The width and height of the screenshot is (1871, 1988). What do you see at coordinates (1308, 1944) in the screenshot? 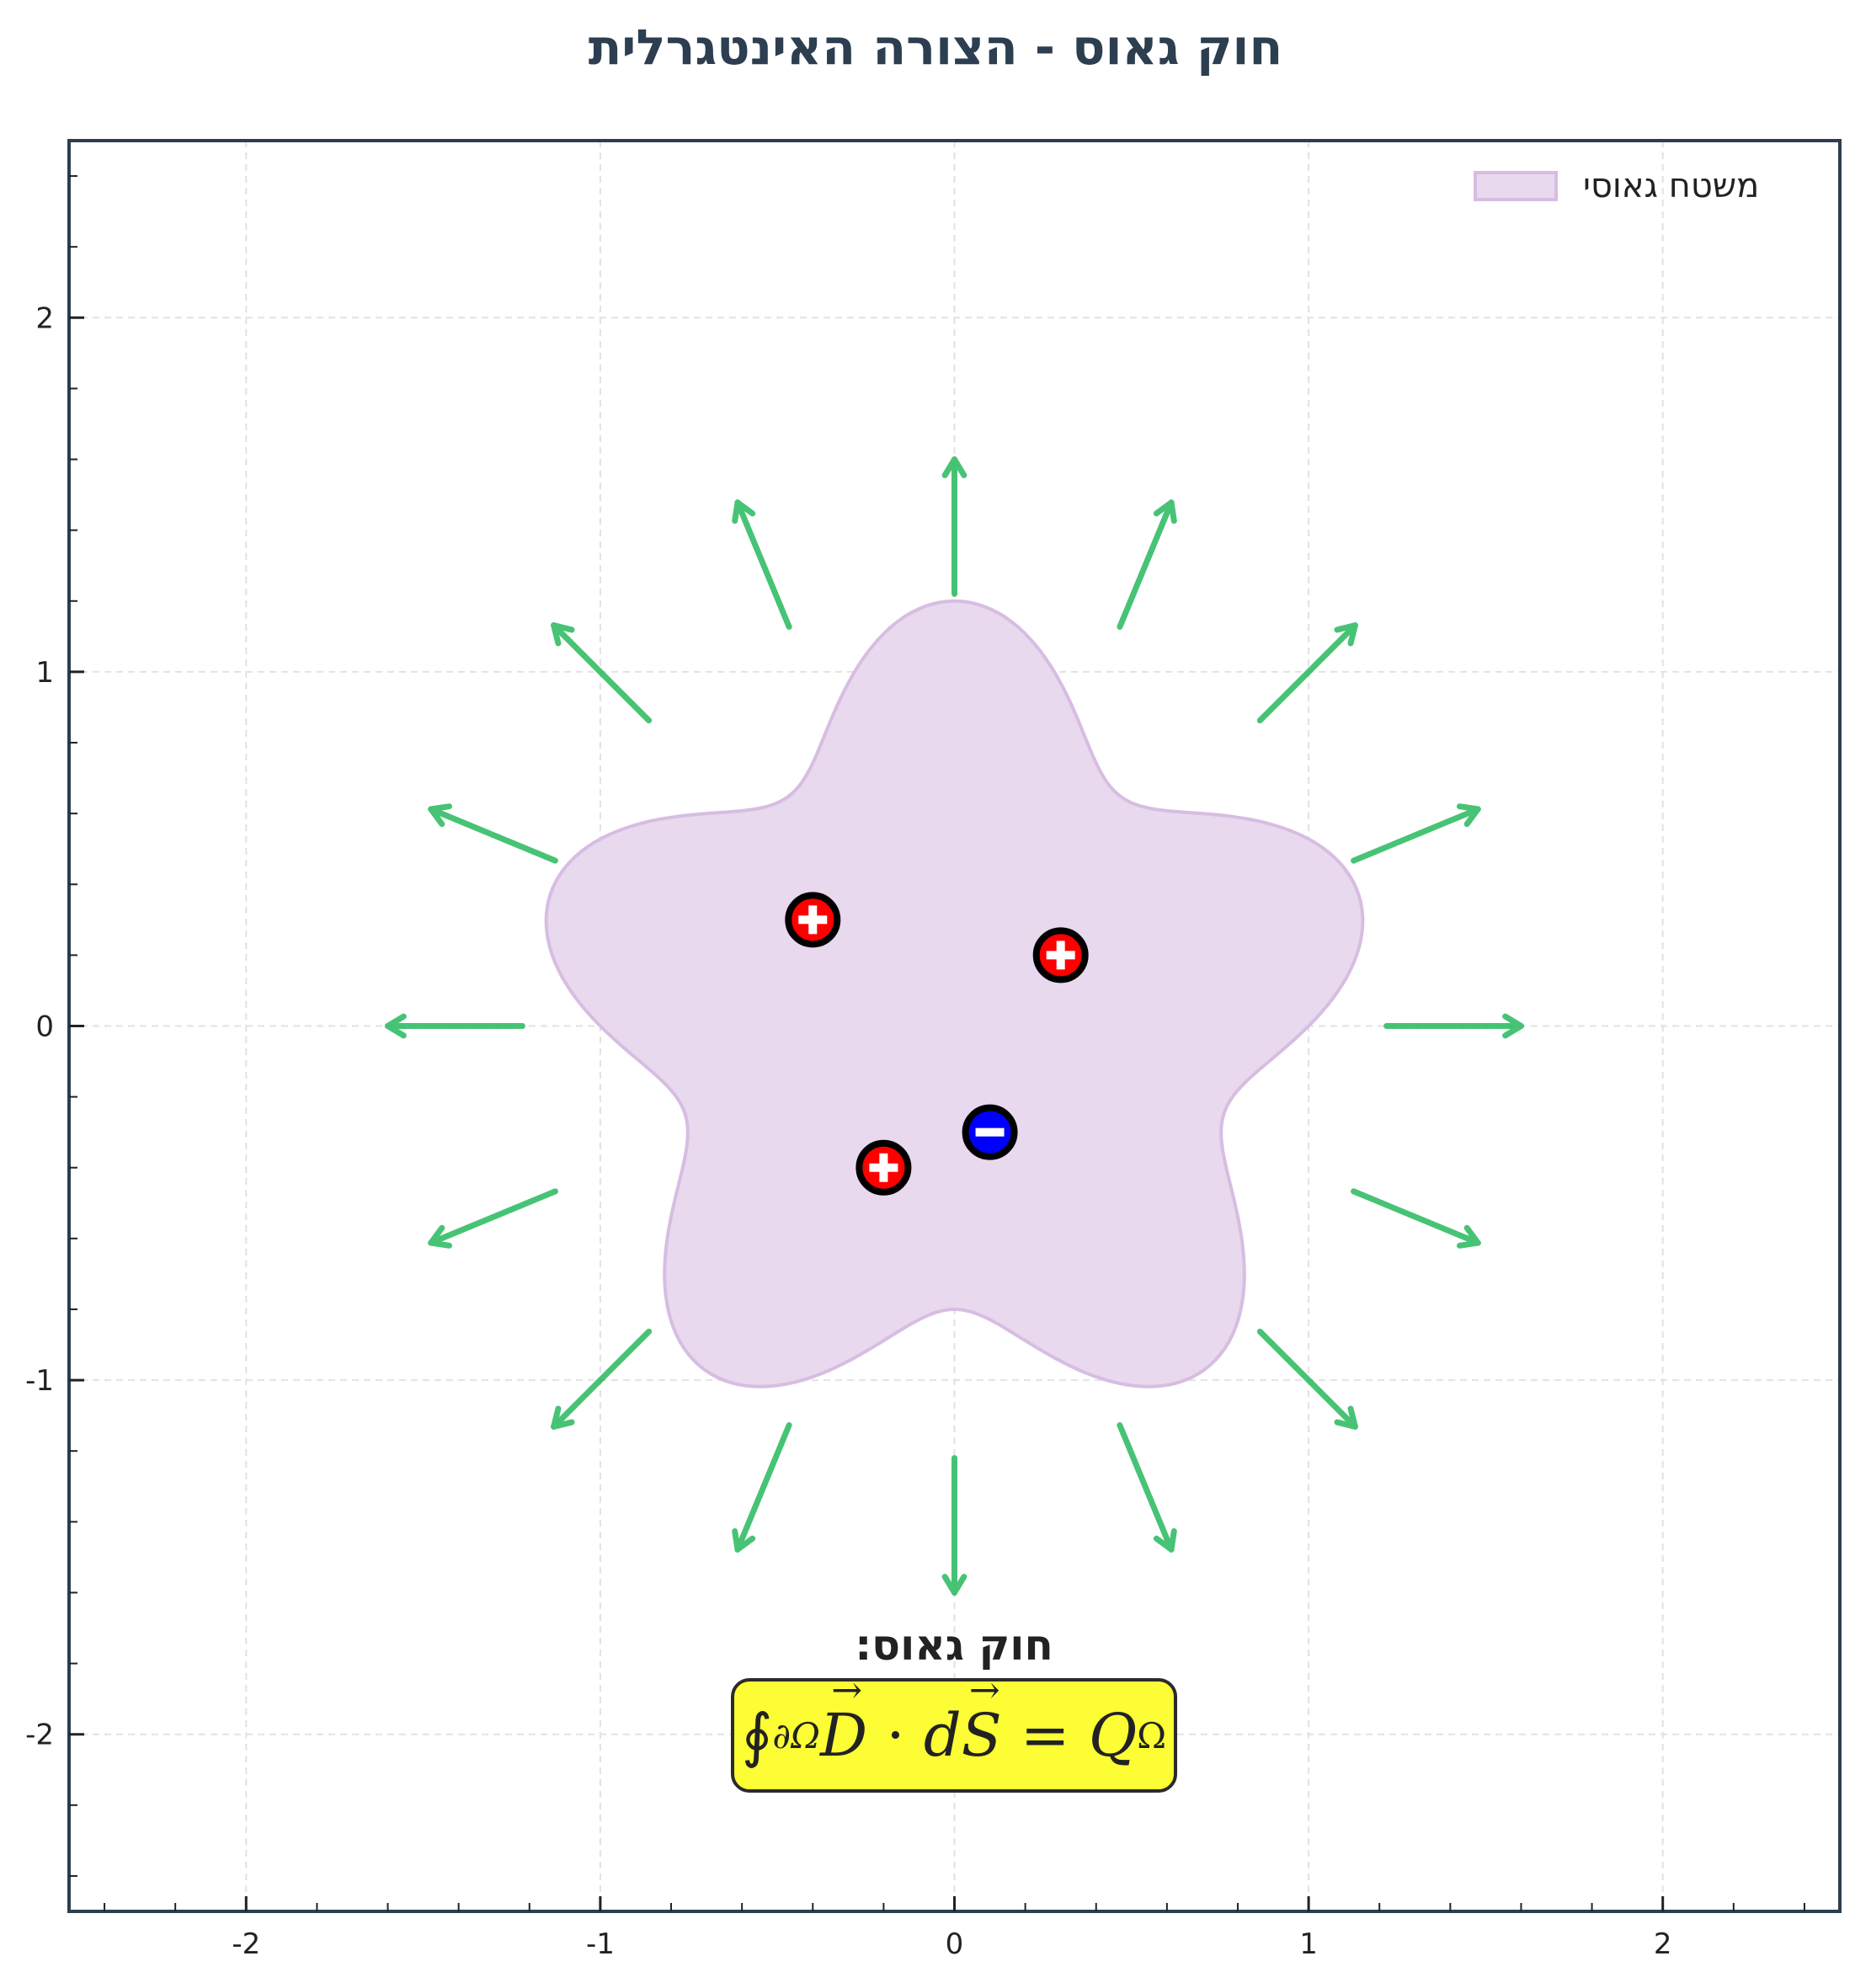
I see `x-tick-label: 1` at bounding box center [1308, 1944].